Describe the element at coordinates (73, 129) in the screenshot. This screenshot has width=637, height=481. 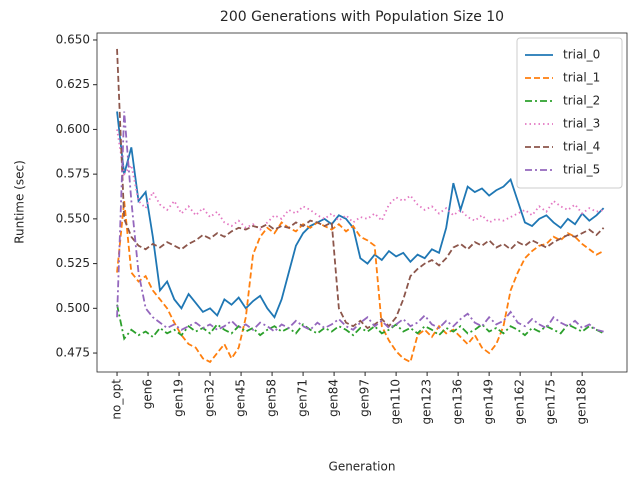
I see `y-tick-label: 0.600` at that location.